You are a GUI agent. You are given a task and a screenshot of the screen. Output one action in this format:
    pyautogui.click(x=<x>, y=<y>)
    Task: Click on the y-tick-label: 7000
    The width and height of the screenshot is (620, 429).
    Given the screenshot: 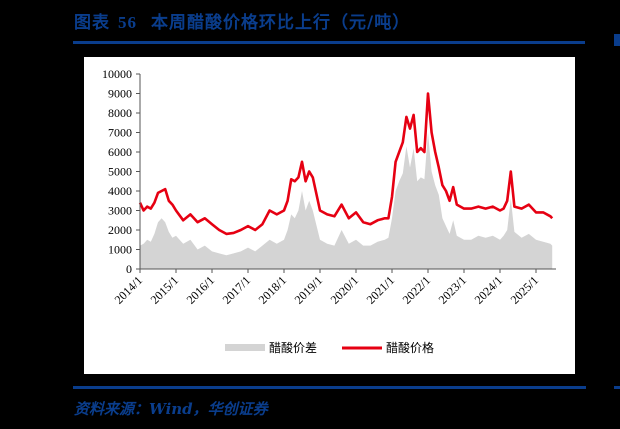 What is the action you would take?
    pyautogui.click(x=120, y=133)
    